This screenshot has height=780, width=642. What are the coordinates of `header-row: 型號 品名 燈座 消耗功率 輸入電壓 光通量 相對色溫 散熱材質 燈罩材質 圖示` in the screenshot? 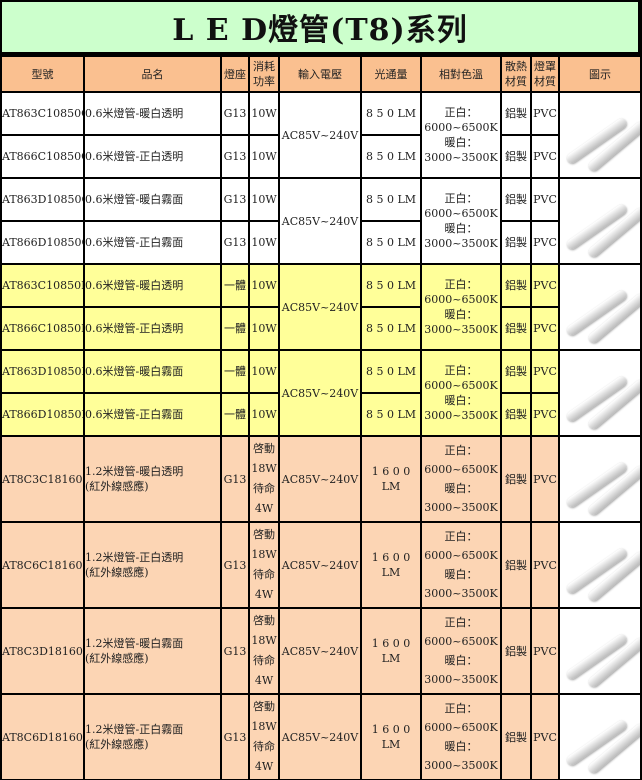 It's located at (321, 74).